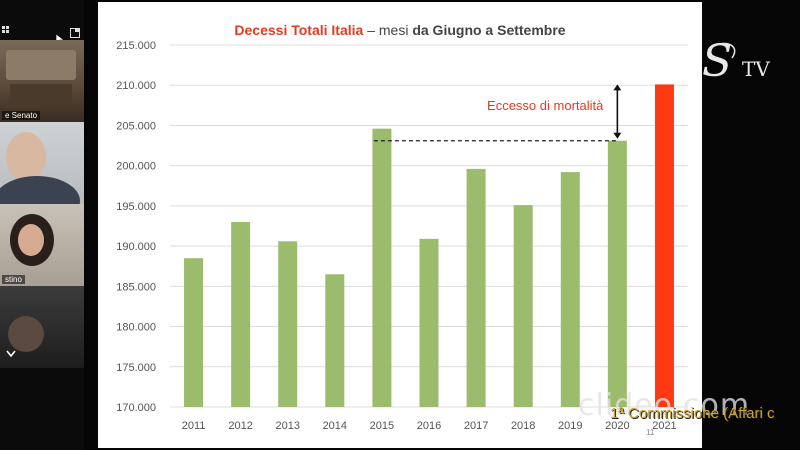 This screenshot has width=800, height=450. What do you see at coordinates (136, 287) in the screenshot?
I see `y-tick-label: 185.000` at bounding box center [136, 287].